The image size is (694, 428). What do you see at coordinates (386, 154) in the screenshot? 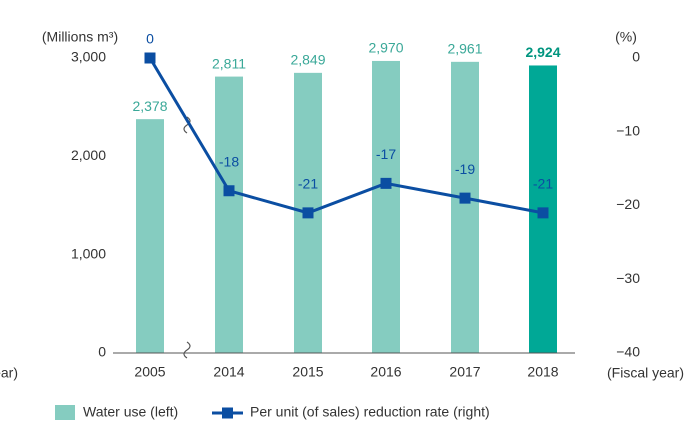
I see `value-label: -17` at bounding box center [386, 154].